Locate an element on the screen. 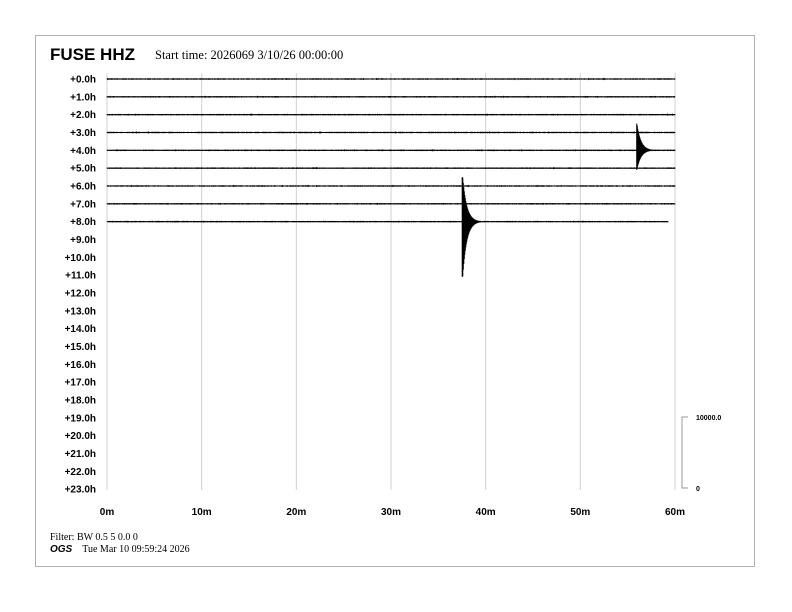 The width and height of the screenshot is (792, 612). row-label: +6.0h is located at coordinates (83, 186).